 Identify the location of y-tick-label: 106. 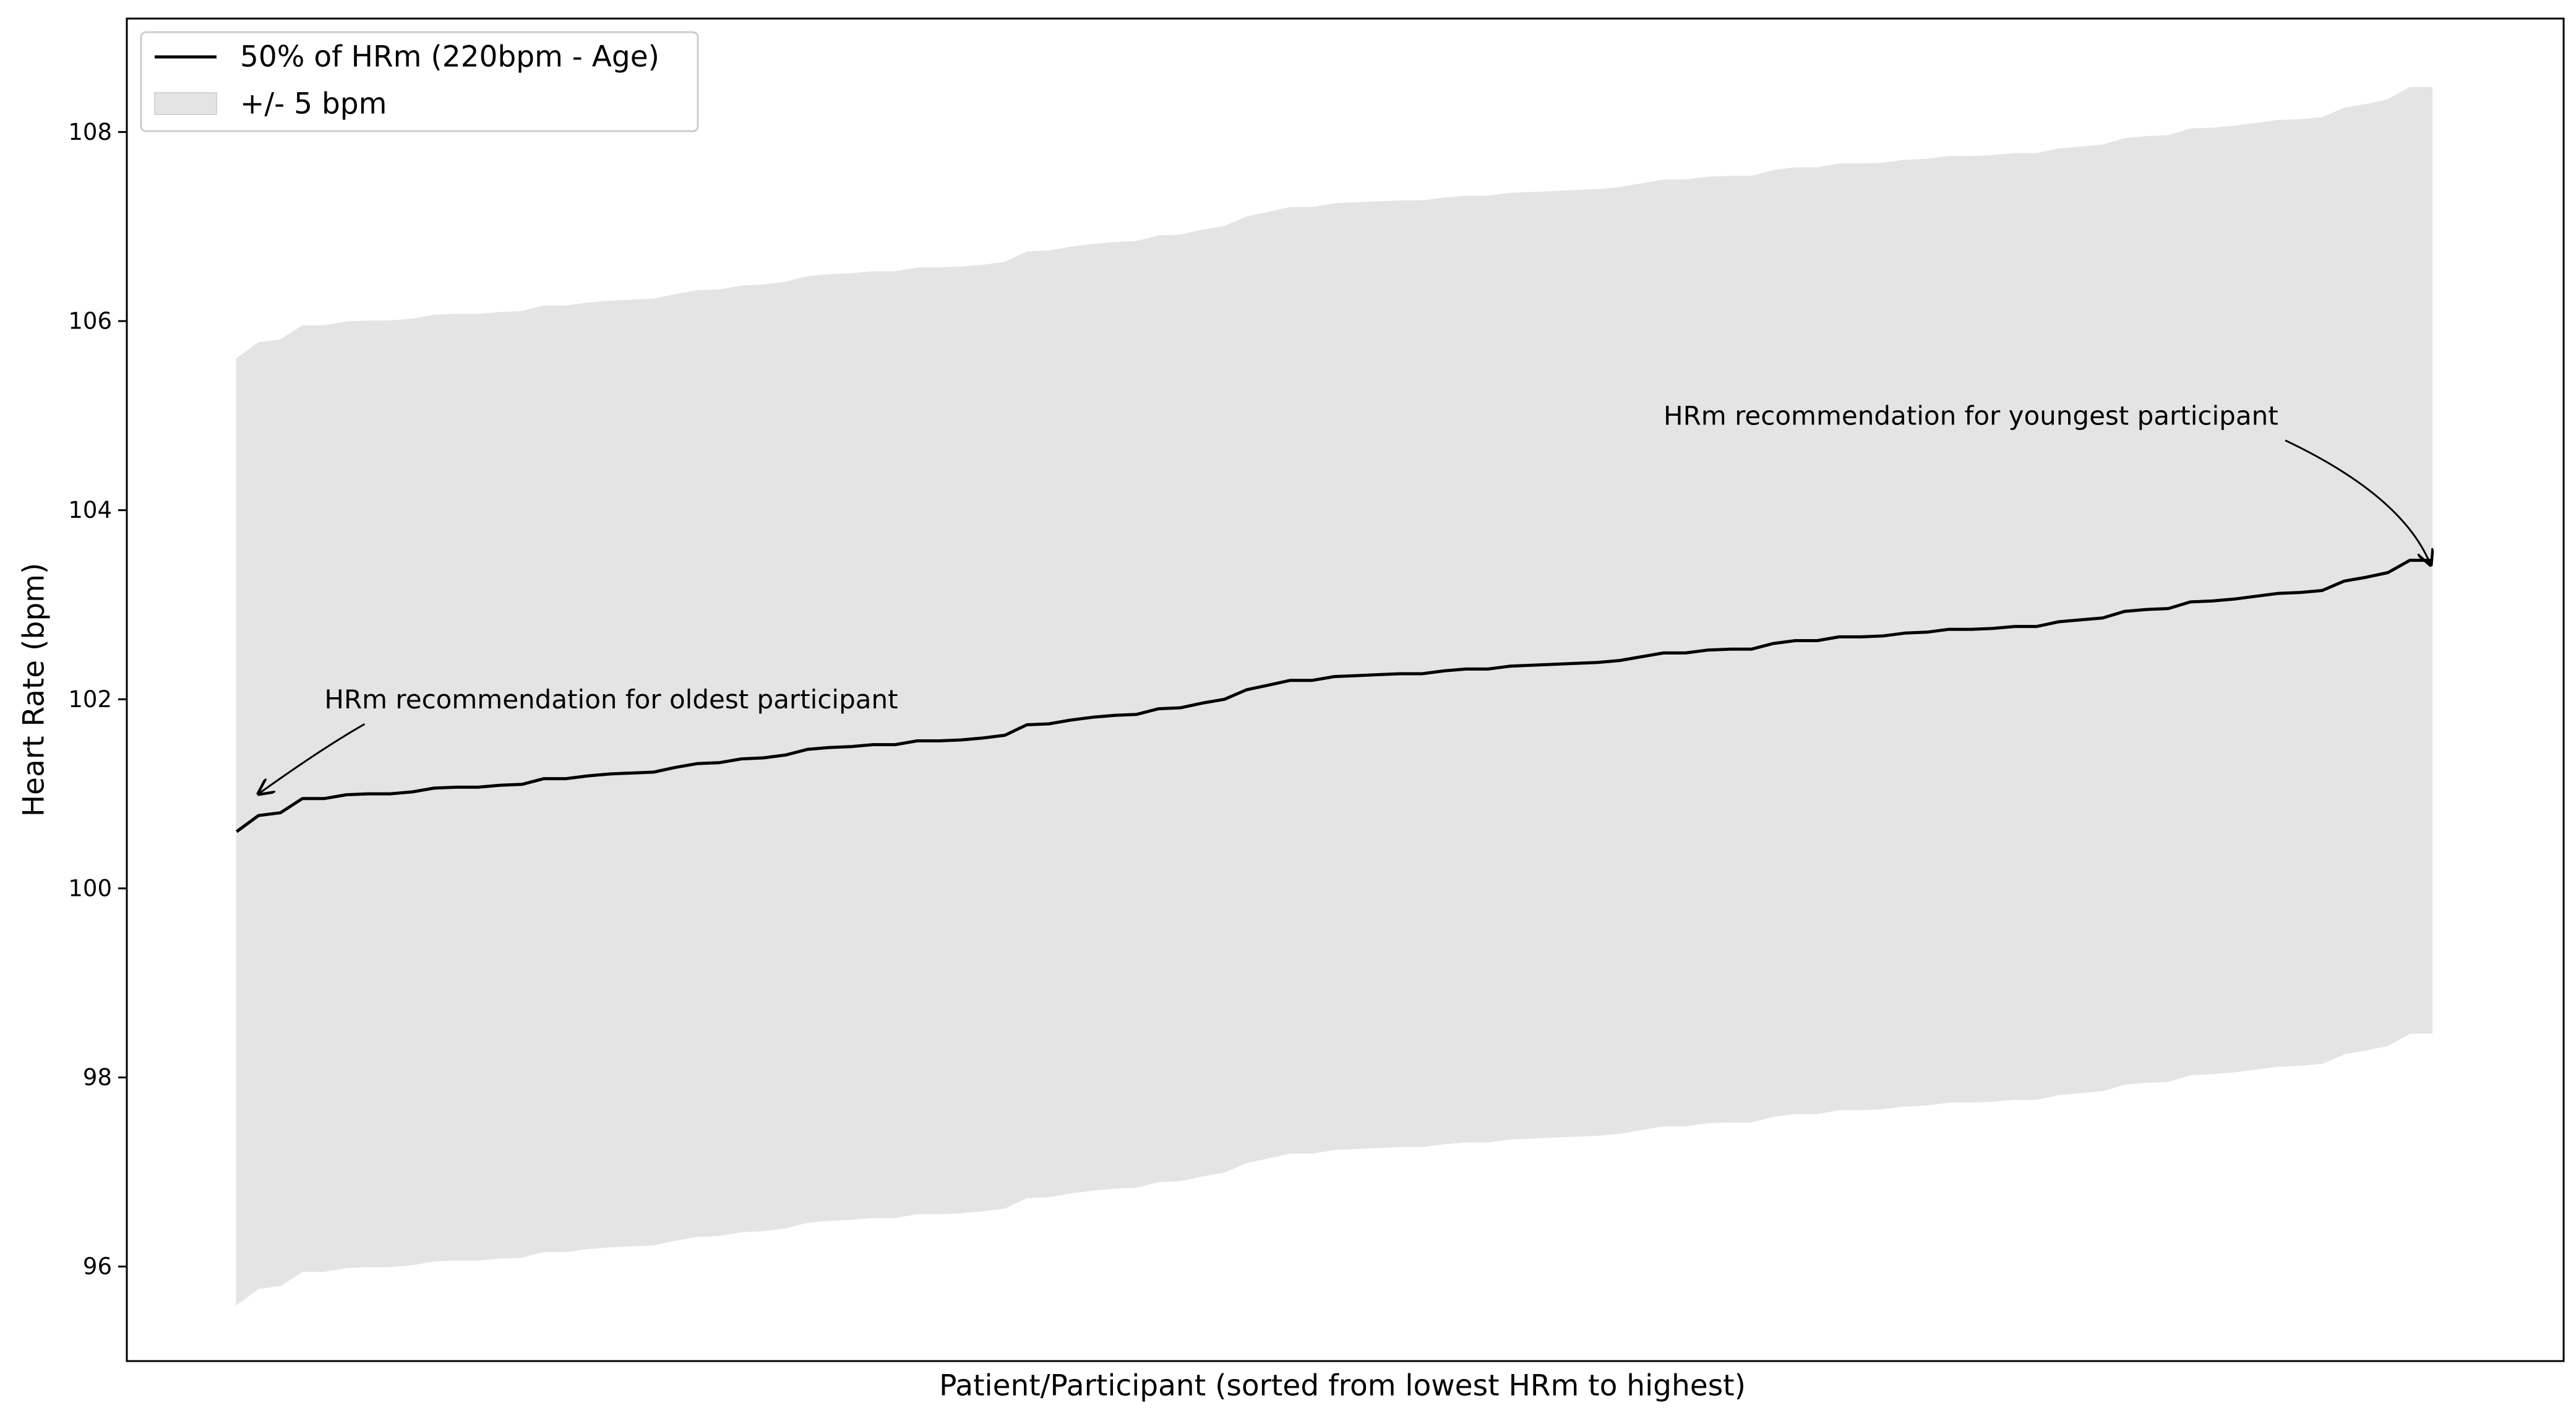
(90, 321).